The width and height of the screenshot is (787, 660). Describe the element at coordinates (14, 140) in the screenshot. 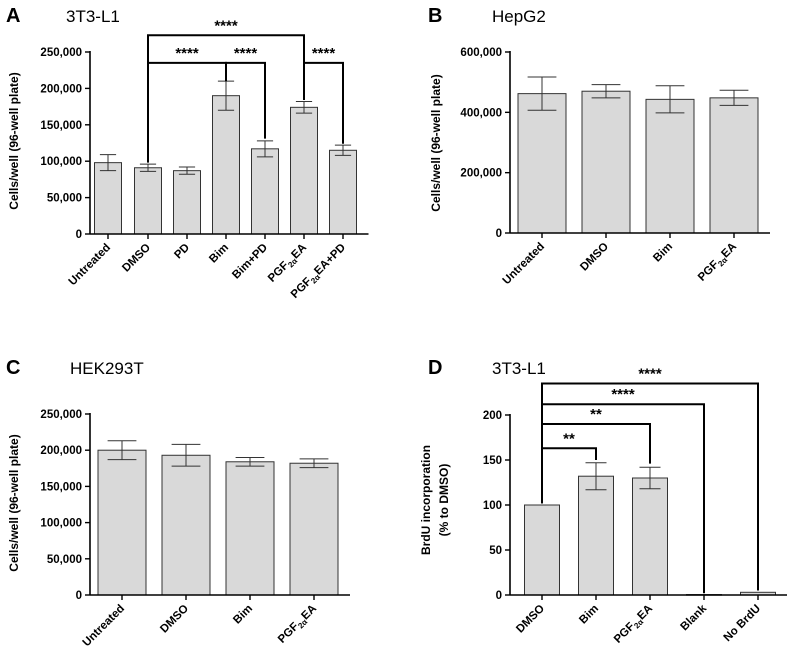

I see `panel-a-y-axis-label: Cells/well (96-well plate)` at that location.